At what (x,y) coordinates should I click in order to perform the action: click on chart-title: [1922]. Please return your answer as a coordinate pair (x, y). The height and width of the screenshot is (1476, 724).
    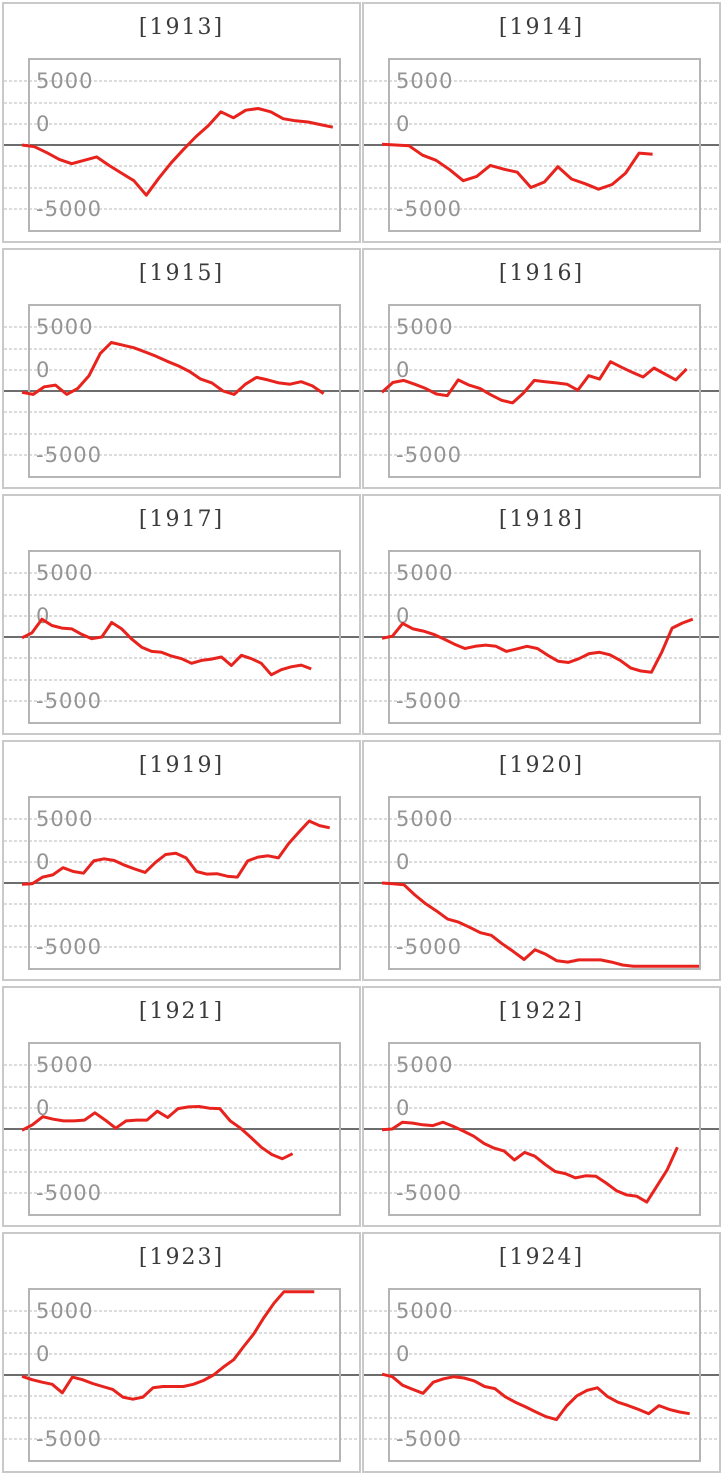
    Looking at the image, I should click on (541, 1011).